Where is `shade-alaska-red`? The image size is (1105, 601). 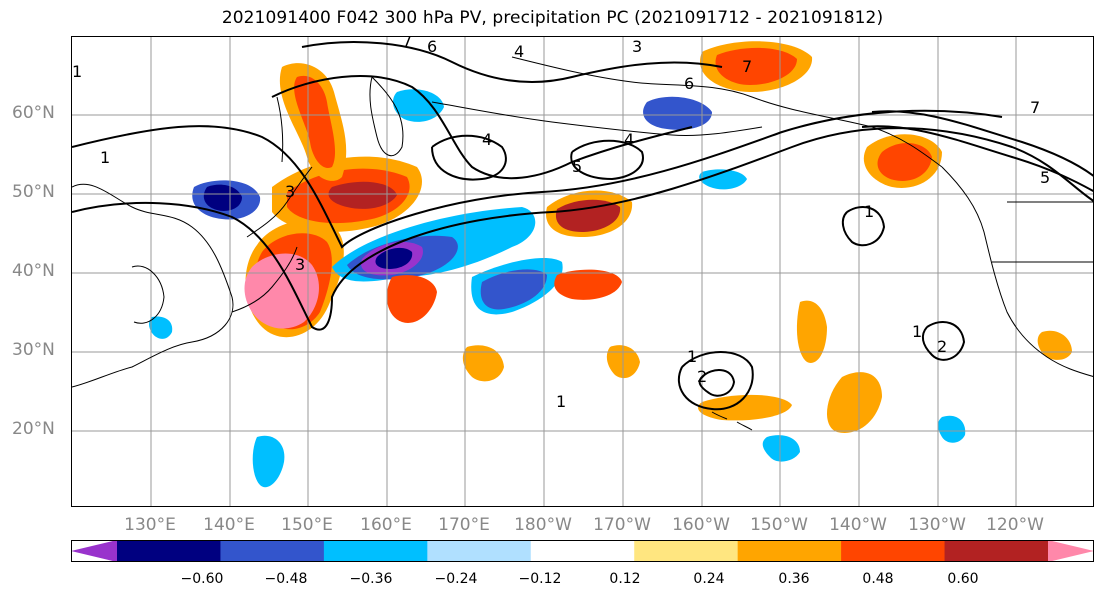
shade-alaska-red is located at coordinates (756, 66).